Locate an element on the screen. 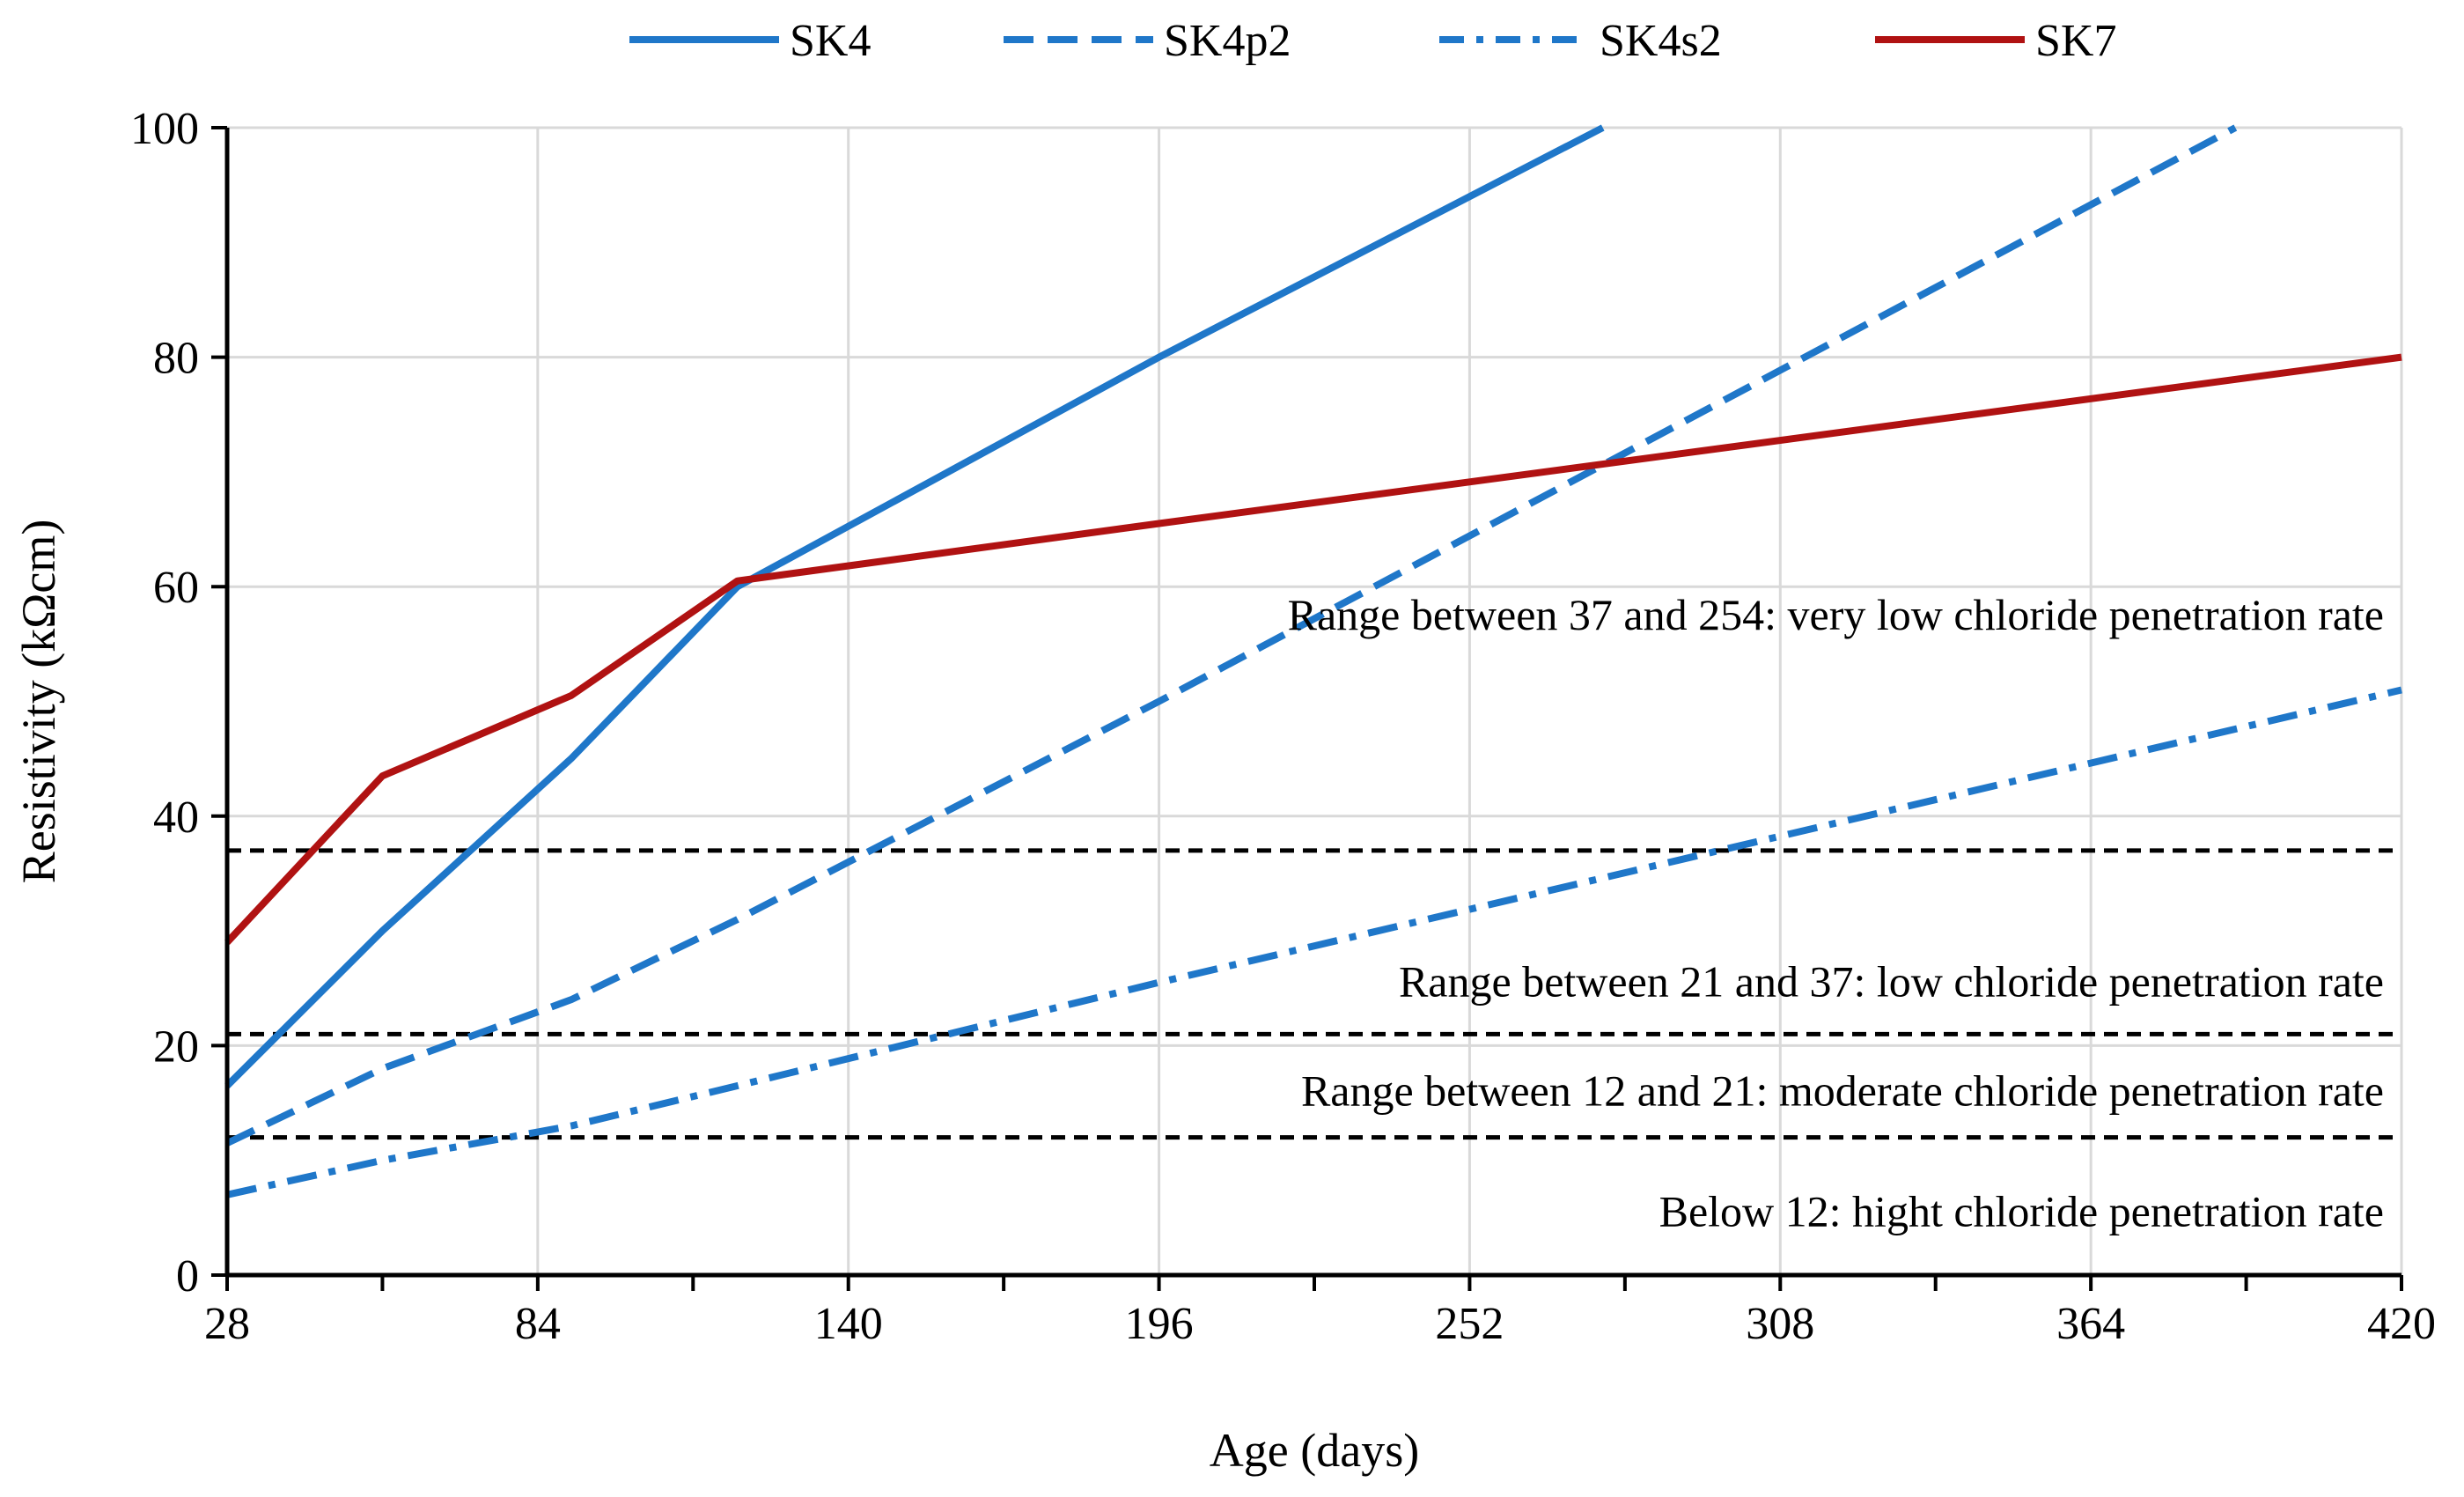 The image size is (2464, 1497). legend-label-sk7: SK7 is located at coordinates (2075, 41).